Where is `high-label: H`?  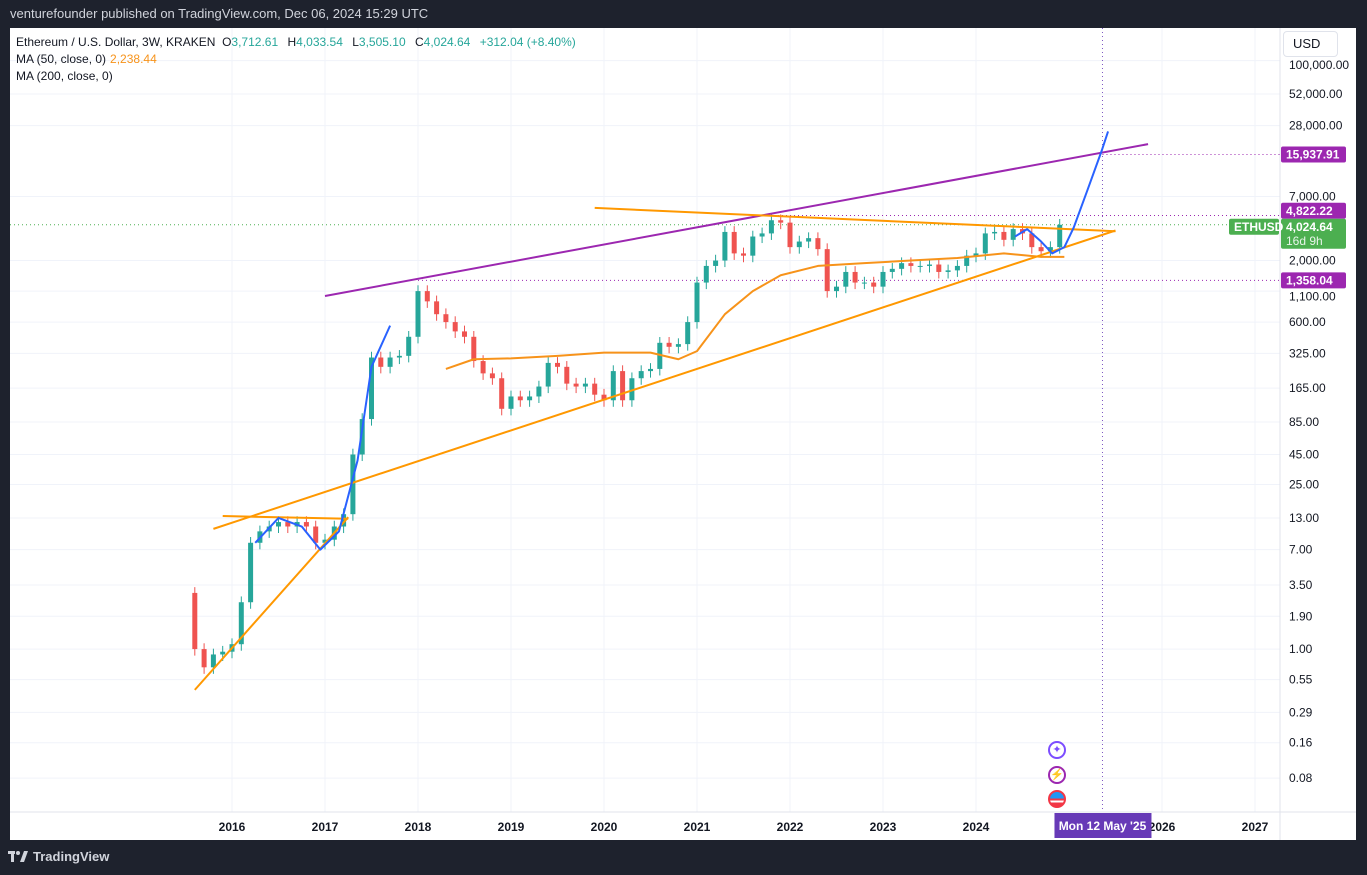 high-label: H is located at coordinates (292, 42).